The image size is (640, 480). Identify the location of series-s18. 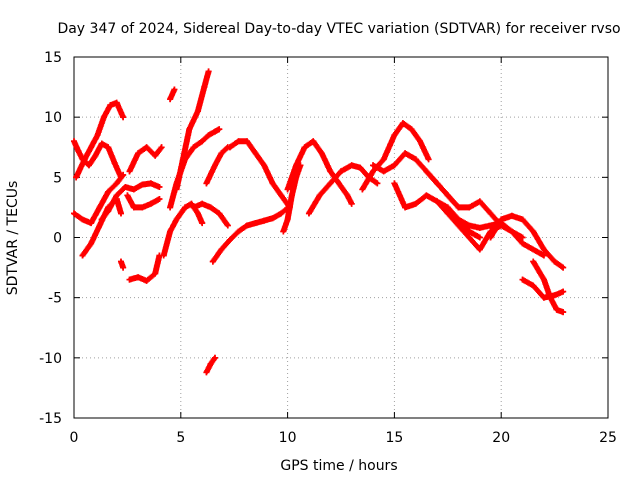
(272, 215).